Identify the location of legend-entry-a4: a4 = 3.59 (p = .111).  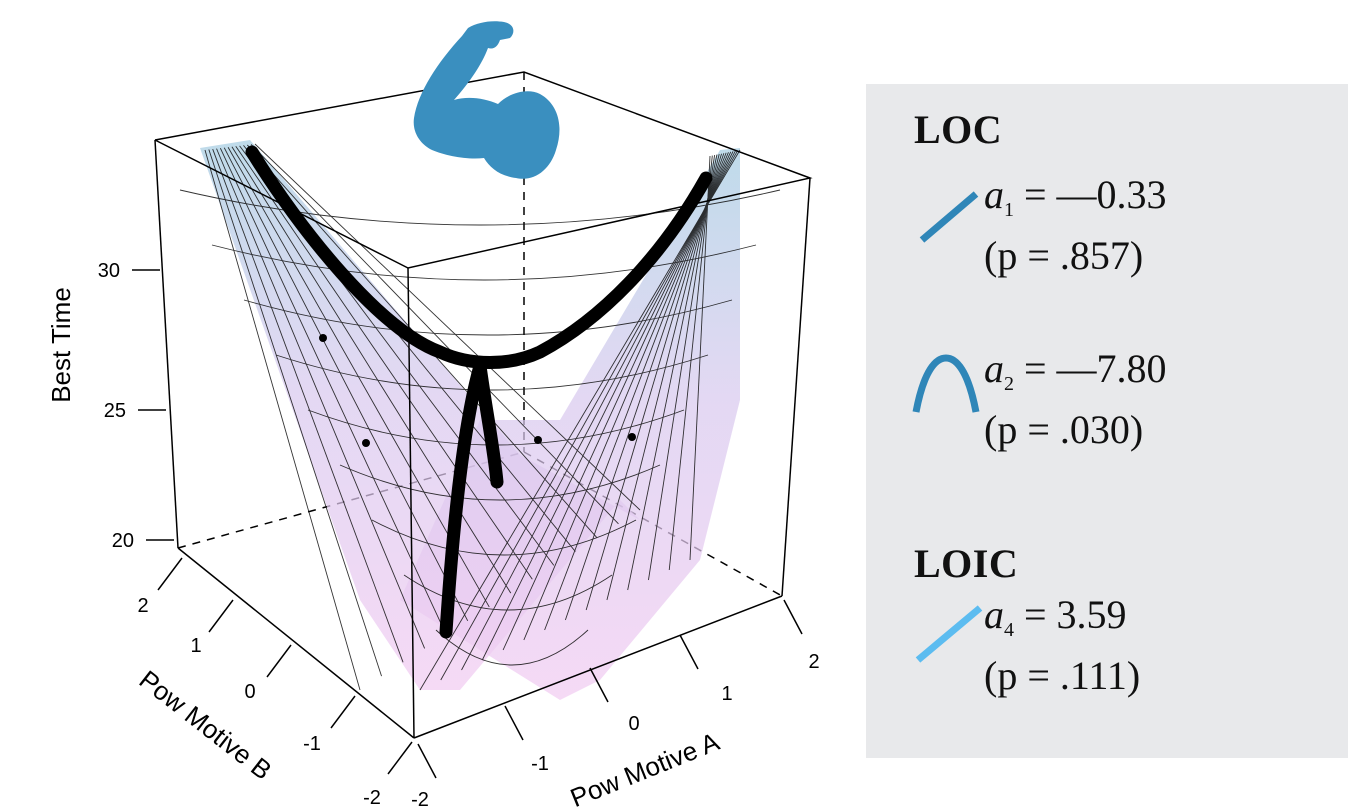
(1062, 645).